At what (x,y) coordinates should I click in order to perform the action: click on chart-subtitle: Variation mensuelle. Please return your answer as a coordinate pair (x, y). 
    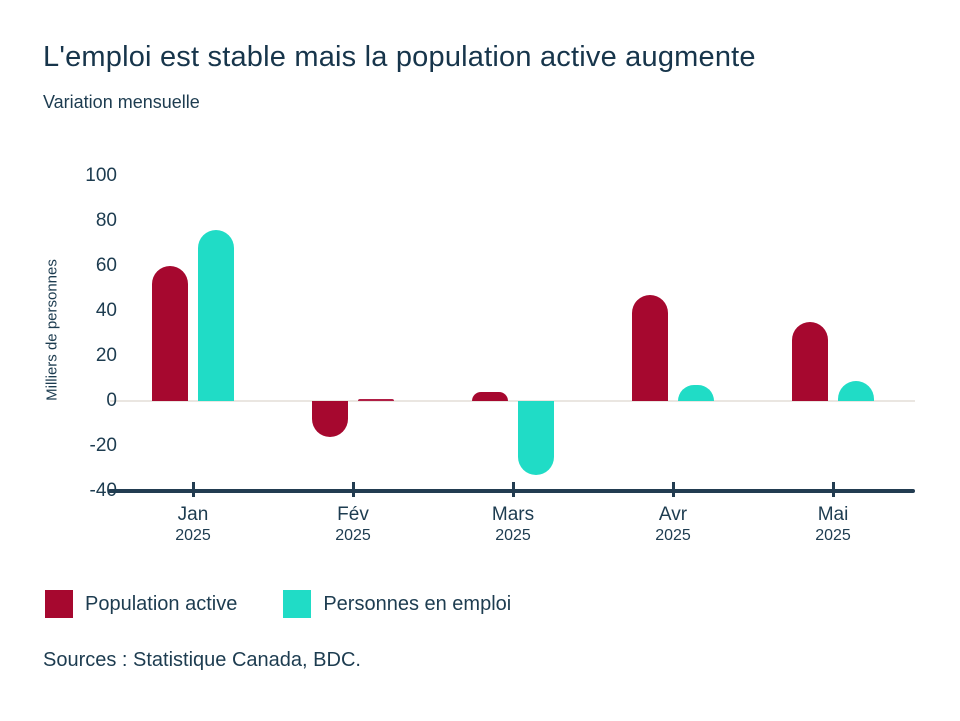
    Looking at the image, I should click on (121, 102).